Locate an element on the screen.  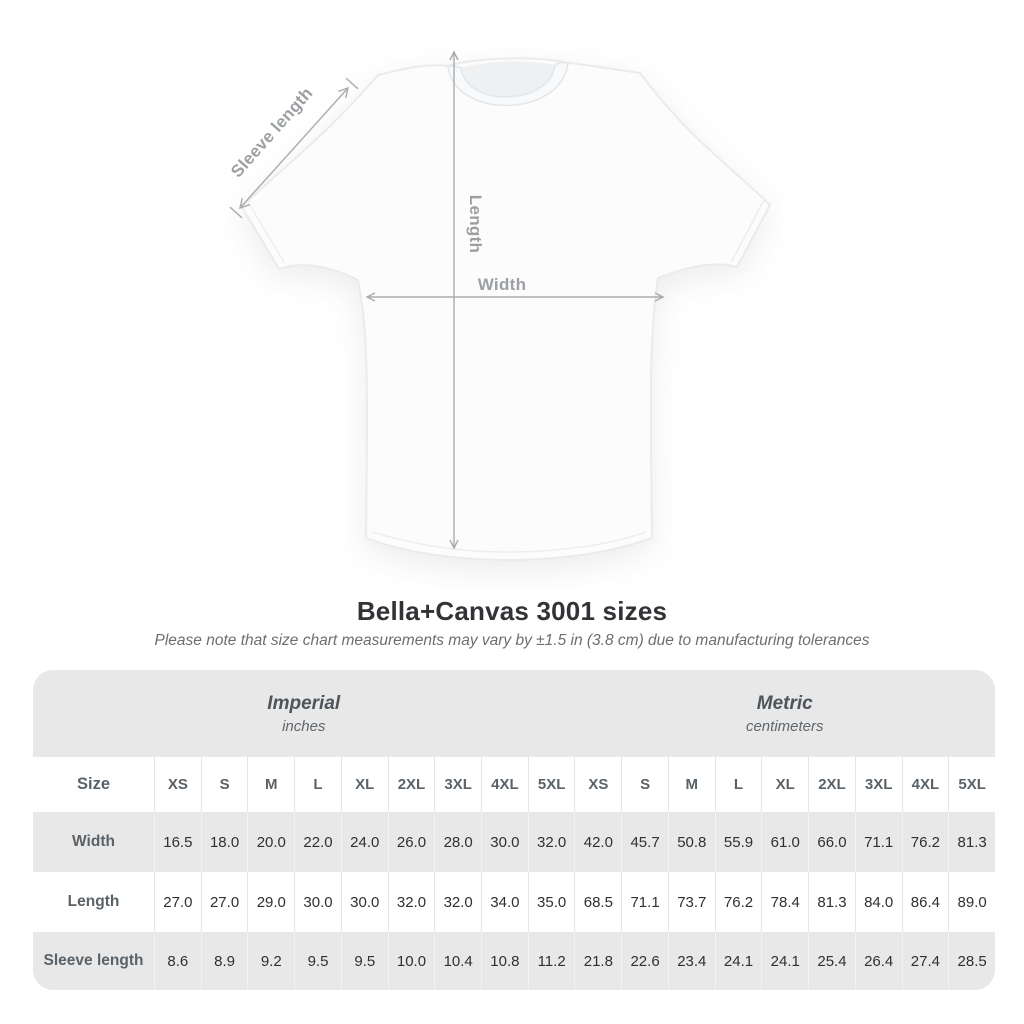
cell-length-metric-4xl: 86.4 is located at coordinates (925, 902).